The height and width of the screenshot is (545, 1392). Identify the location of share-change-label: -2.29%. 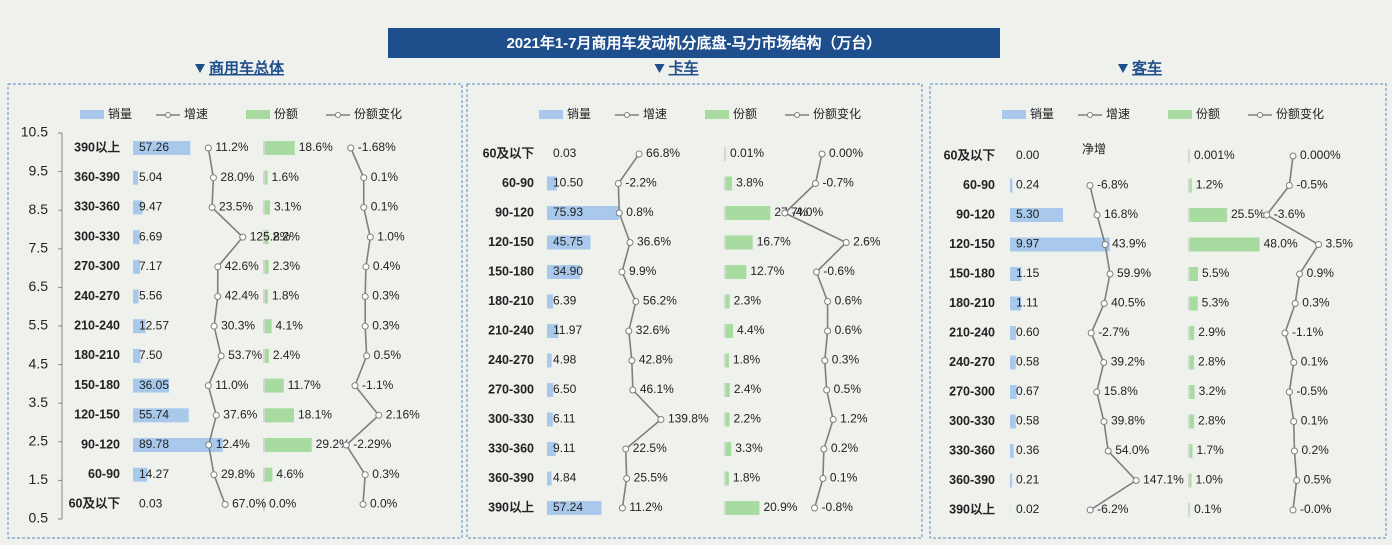
(372, 444).